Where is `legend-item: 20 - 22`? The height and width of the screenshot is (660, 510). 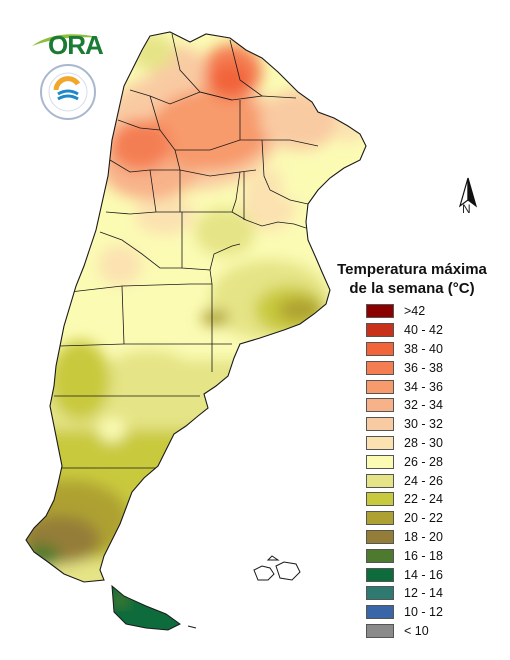
legend-item: 20 - 22 is located at coordinates (404, 518).